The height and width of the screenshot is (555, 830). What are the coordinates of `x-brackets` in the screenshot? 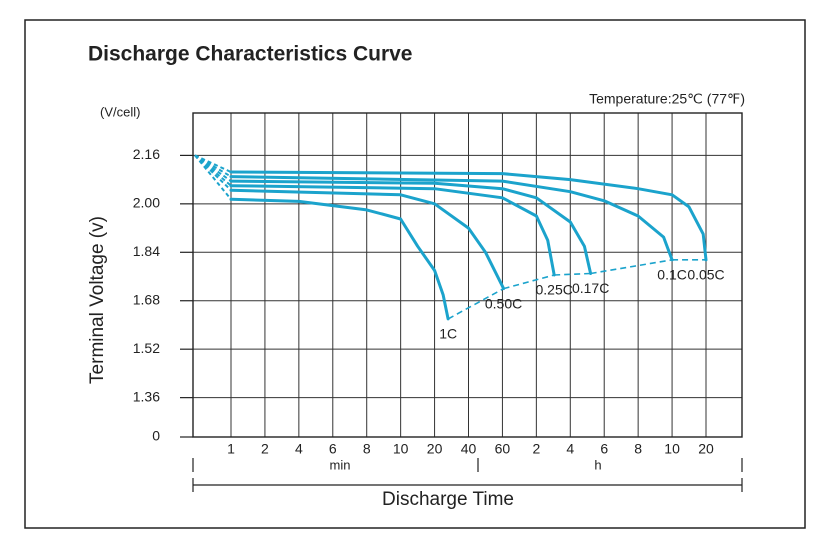 It's located at (467, 475).